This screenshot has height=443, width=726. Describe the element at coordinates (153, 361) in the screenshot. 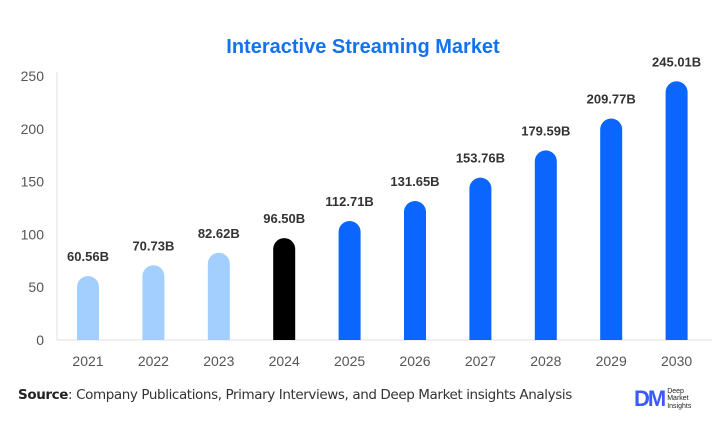

I see `x-tick-label: 2022` at that location.